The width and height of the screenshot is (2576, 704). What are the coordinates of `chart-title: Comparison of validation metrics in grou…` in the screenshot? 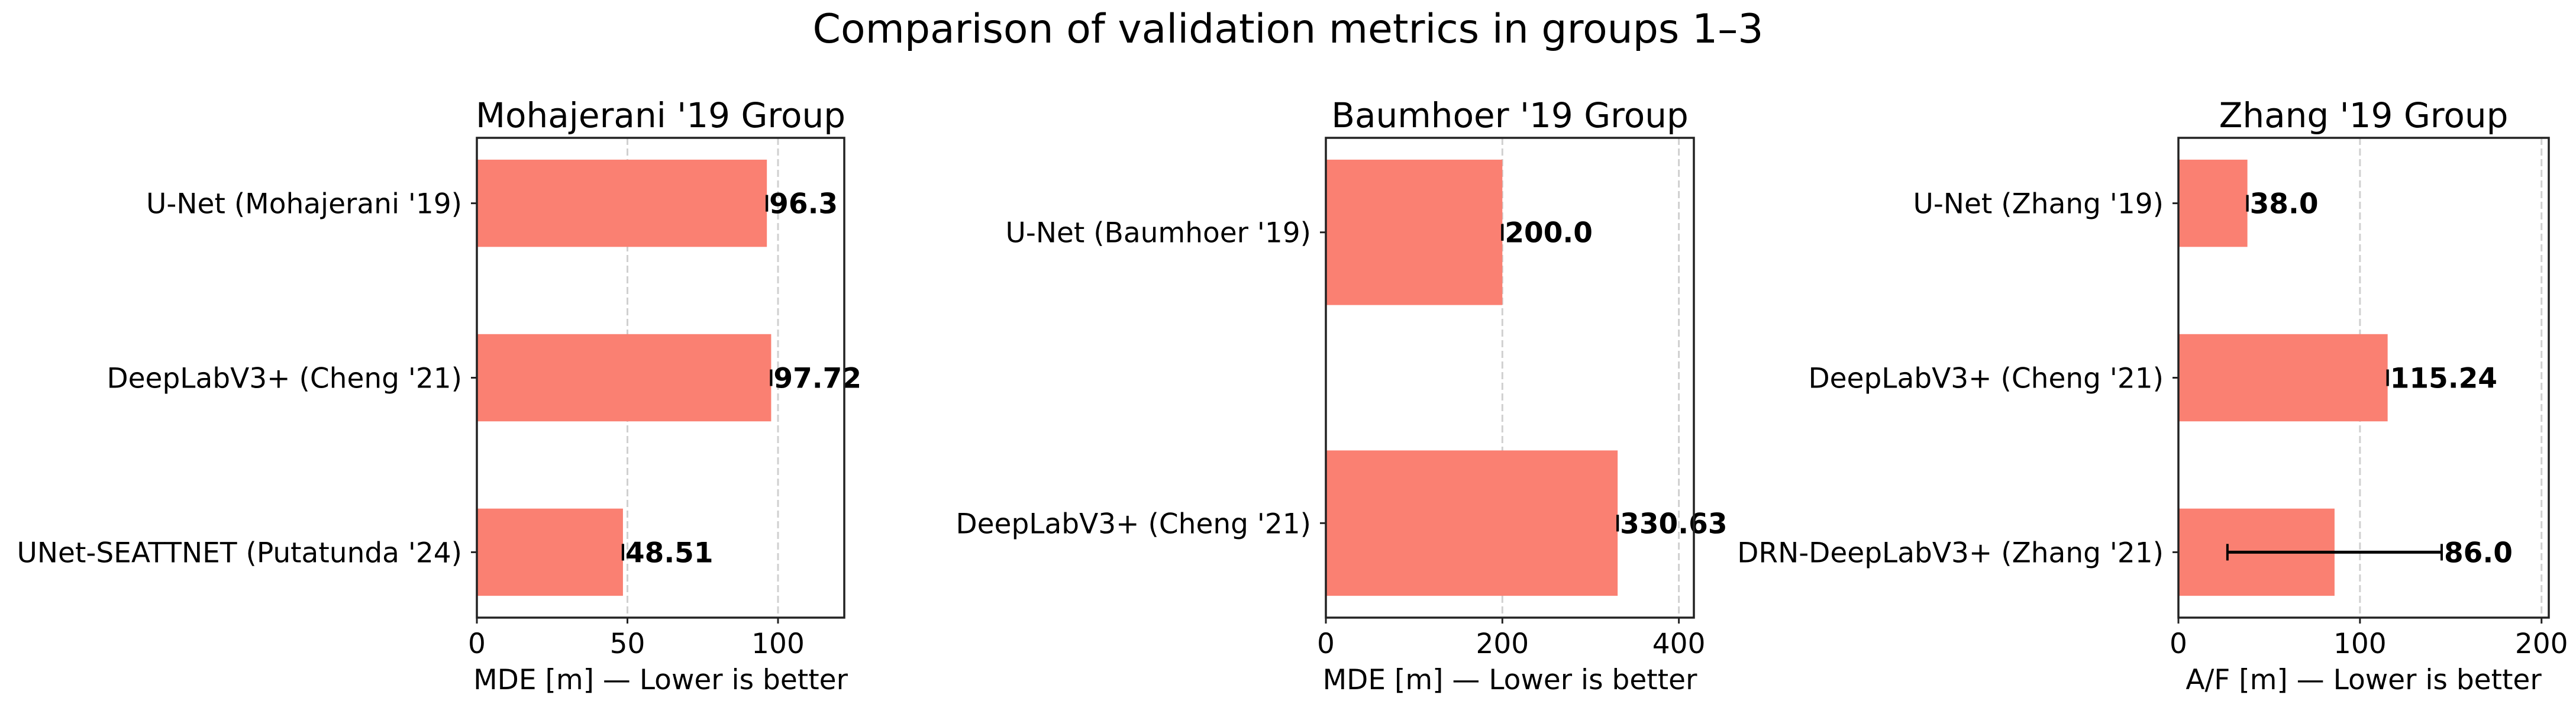 It's located at (1289, 29).